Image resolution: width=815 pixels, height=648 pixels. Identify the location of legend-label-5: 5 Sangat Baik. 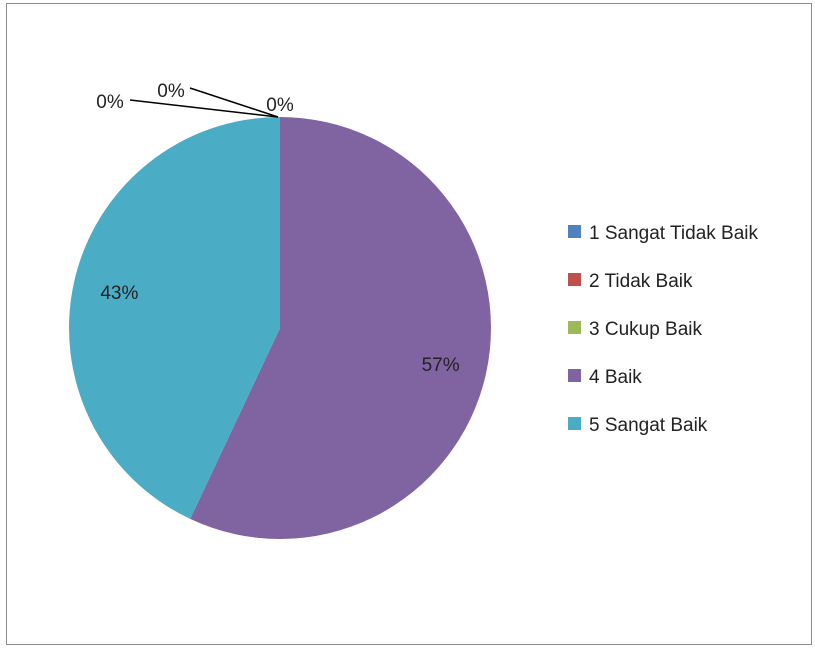
(648, 425).